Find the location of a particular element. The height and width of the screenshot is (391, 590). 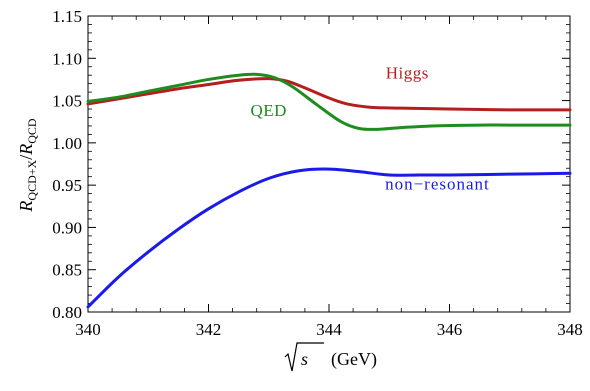

series-label-qed: QED is located at coordinates (269, 110).